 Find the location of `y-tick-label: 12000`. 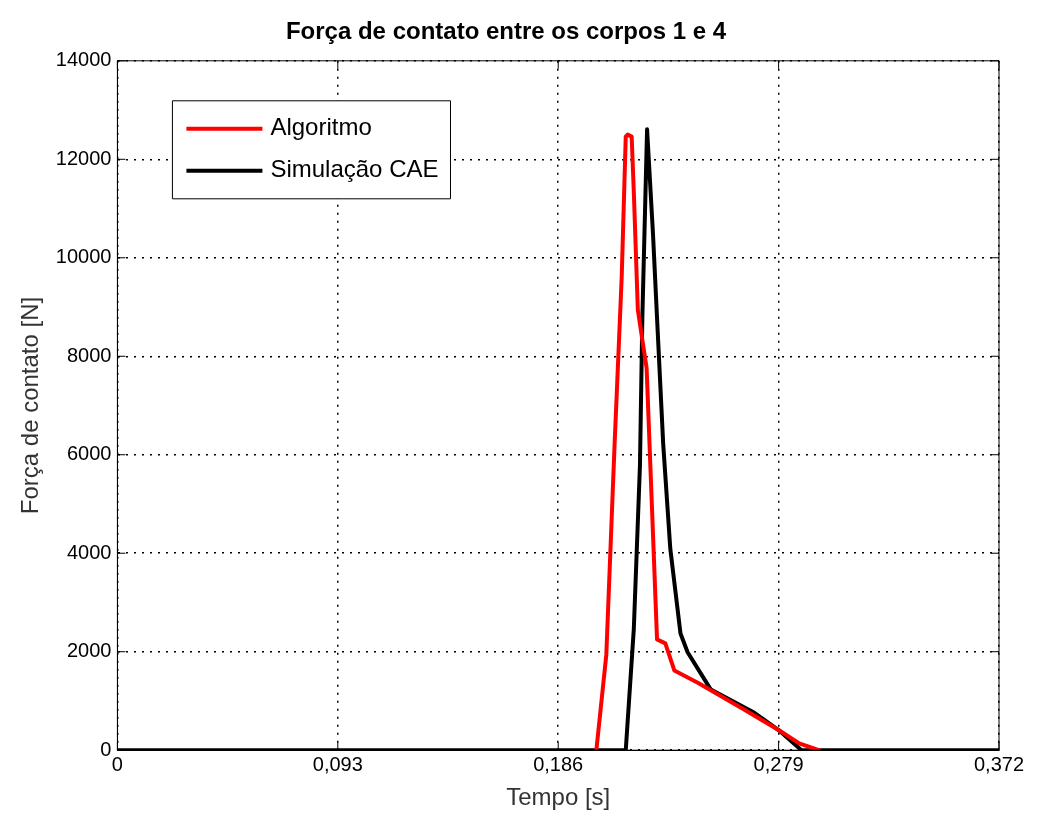

y-tick-label: 12000 is located at coordinates (83, 157).